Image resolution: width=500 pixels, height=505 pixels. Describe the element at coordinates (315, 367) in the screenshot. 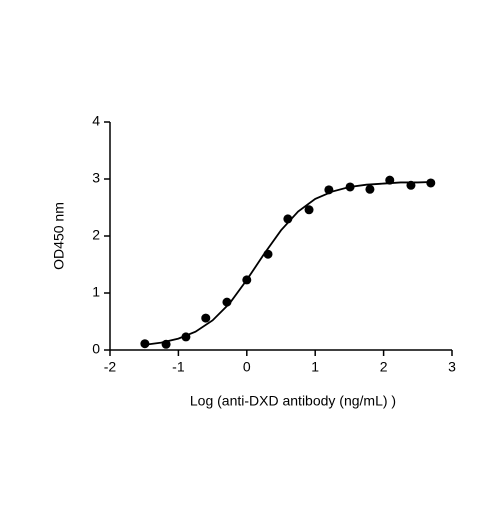

I see `x-tick-label: 1` at that location.